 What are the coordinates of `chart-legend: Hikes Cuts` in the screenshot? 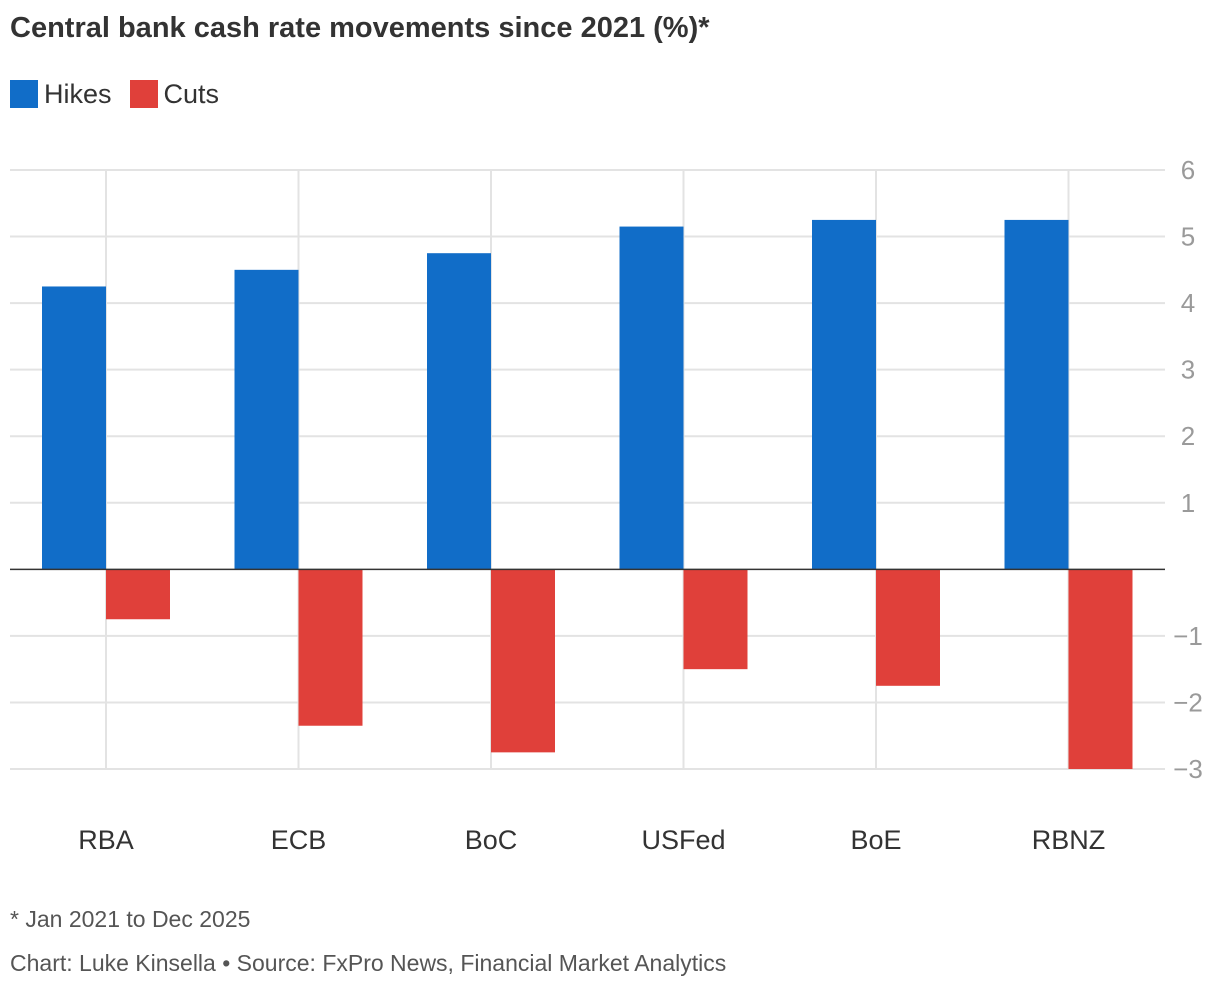 It's located at (123, 94).